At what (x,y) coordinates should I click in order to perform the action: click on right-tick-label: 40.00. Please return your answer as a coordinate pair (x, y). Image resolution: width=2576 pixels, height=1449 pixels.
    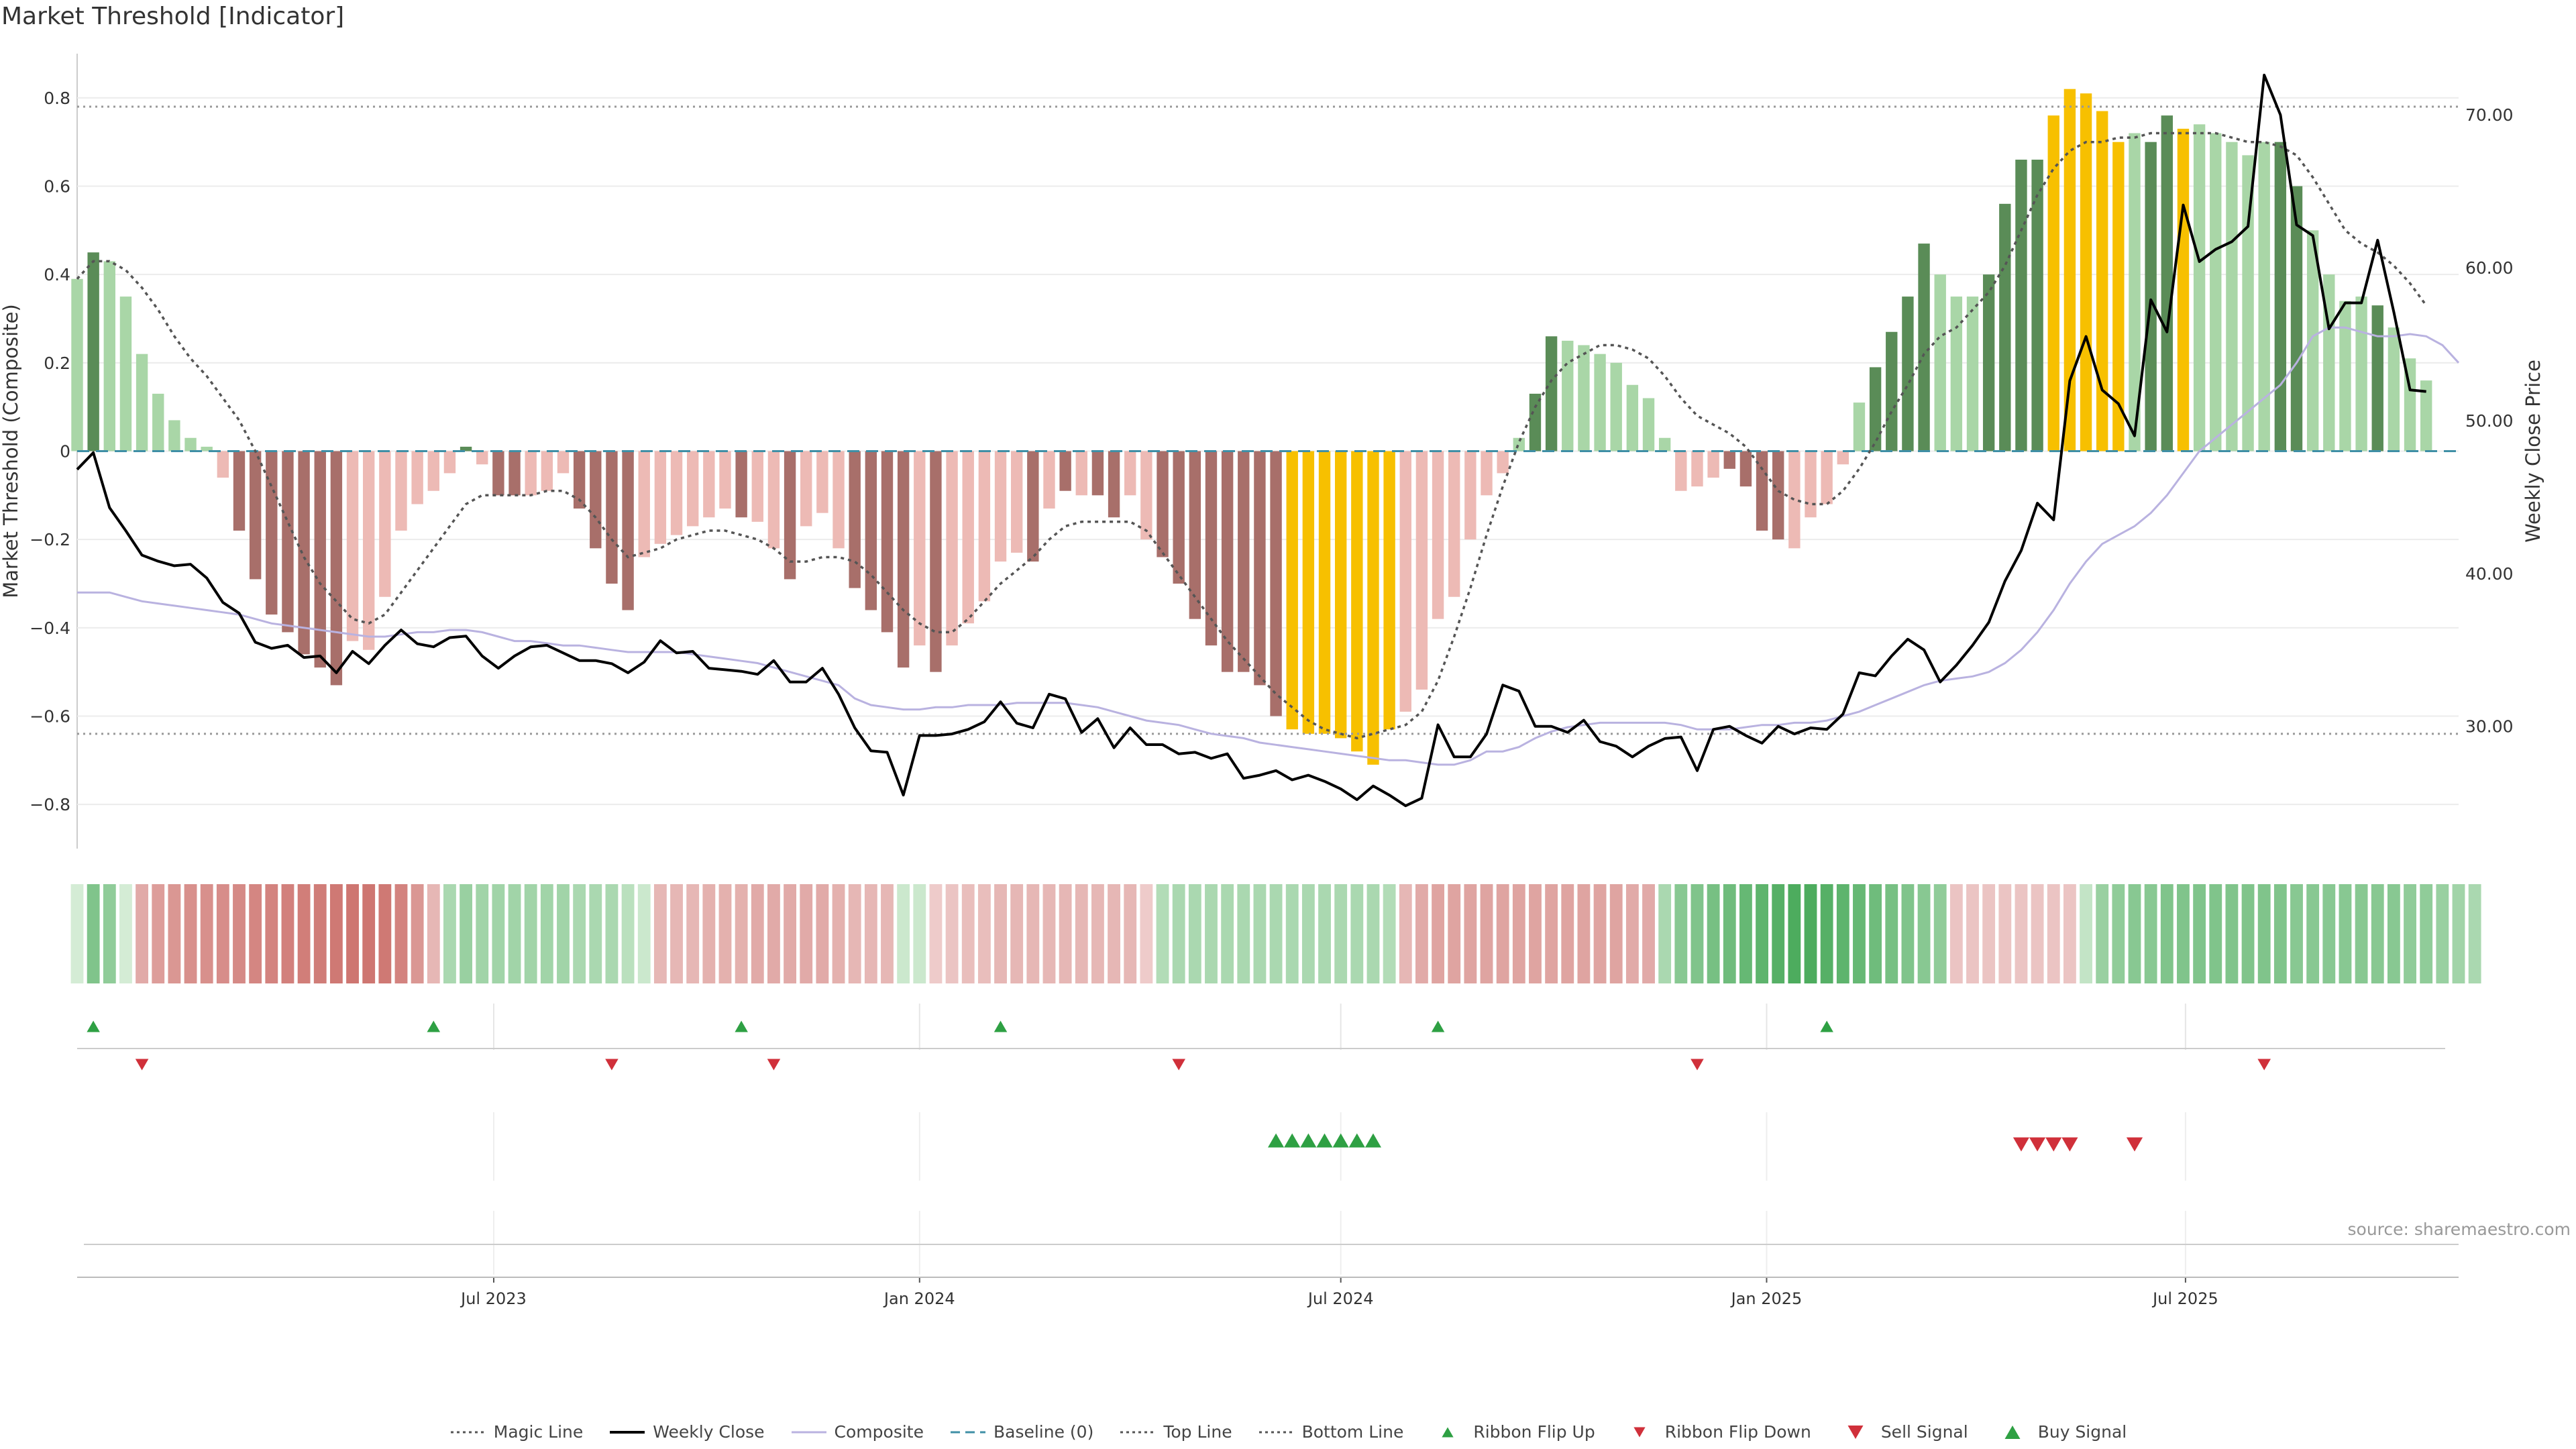
    Looking at the image, I should click on (2489, 574).